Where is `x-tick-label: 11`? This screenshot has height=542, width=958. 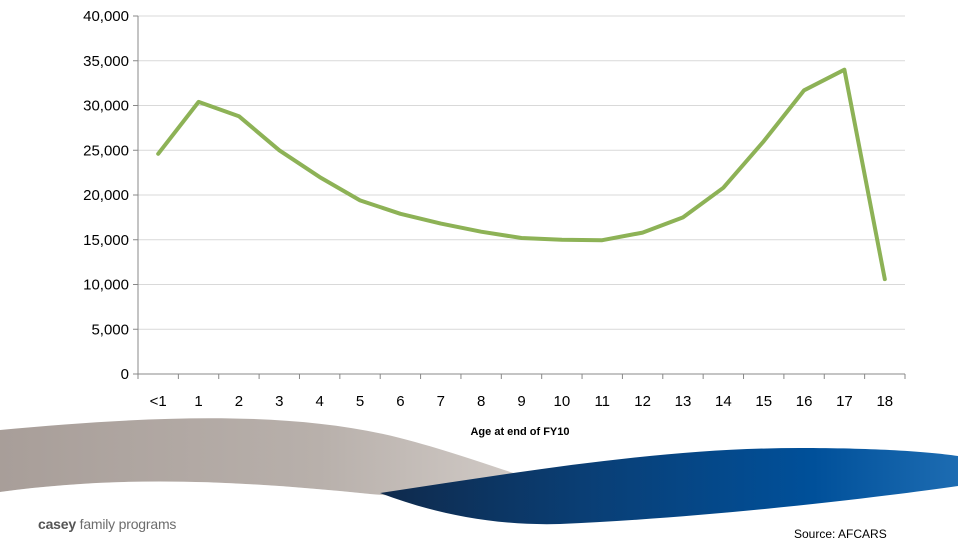 x-tick-label: 11 is located at coordinates (602, 401).